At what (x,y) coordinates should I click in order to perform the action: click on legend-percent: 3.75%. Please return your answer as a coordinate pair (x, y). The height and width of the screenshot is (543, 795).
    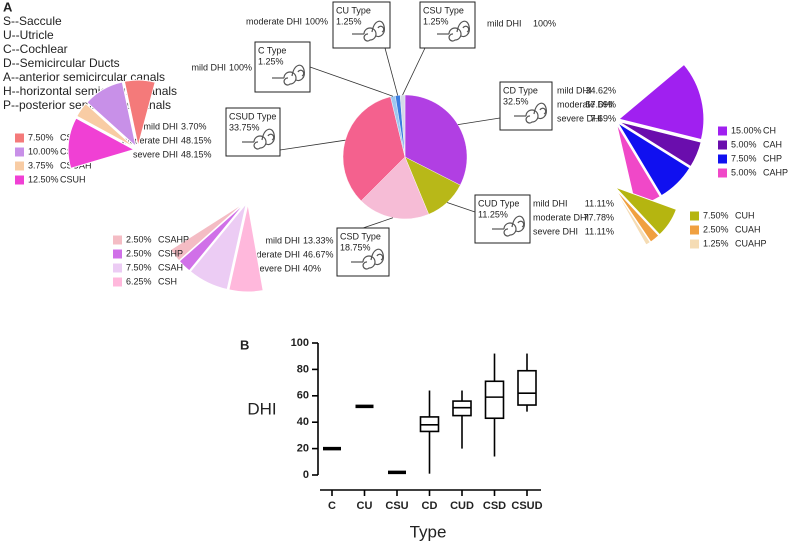
    Looking at the image, I should click on (41, 165).